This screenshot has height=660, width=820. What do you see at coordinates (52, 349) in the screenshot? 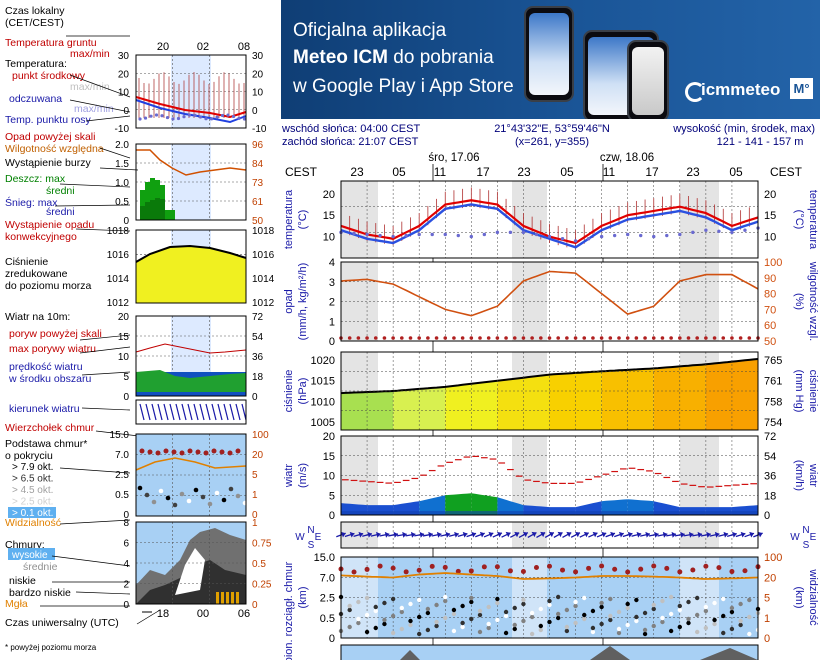
I see `legend-text: max porywy wiatru` at bounding box center [52, 349].